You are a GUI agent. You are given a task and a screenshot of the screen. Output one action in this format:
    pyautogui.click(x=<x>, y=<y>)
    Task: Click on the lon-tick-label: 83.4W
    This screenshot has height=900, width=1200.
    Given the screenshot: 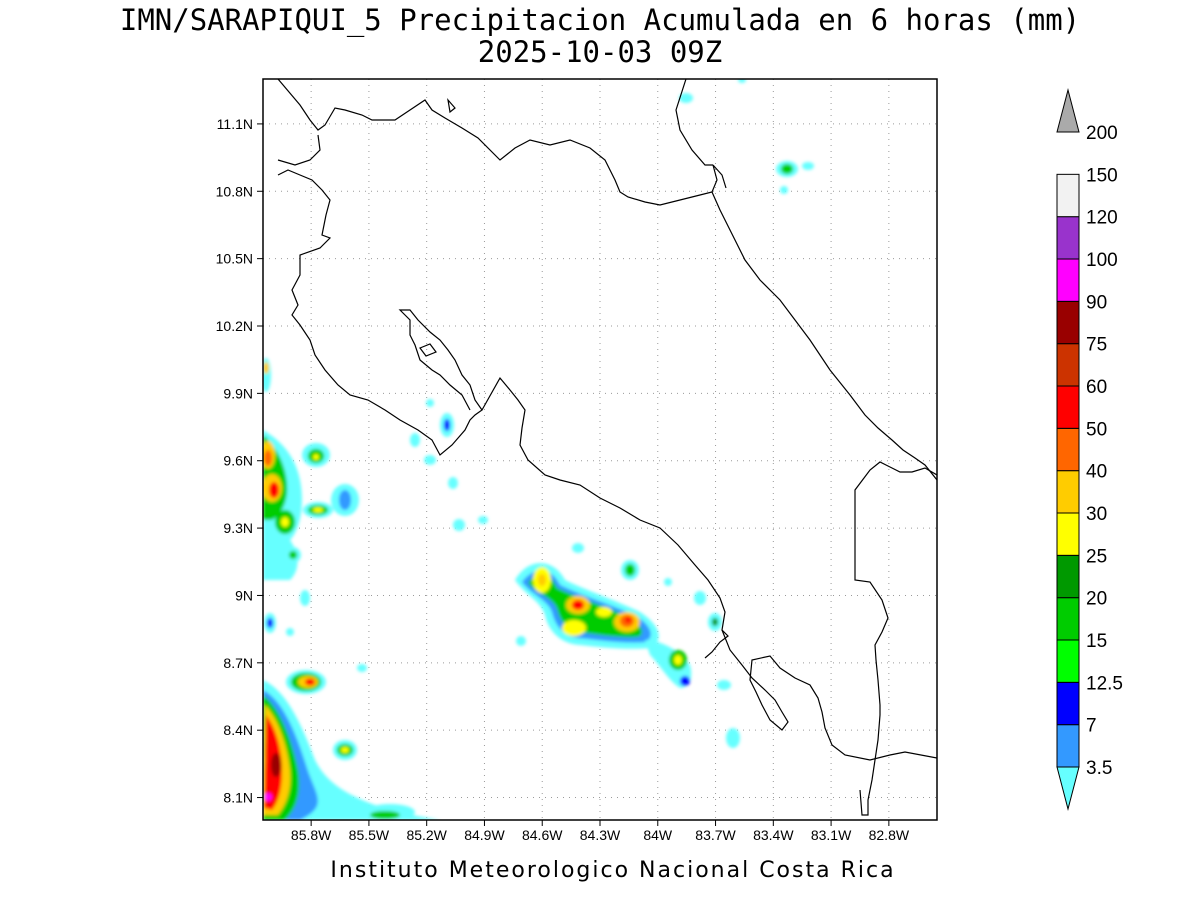 What is the action you would take?
    pyautogui.click(x=773, y=835)
    